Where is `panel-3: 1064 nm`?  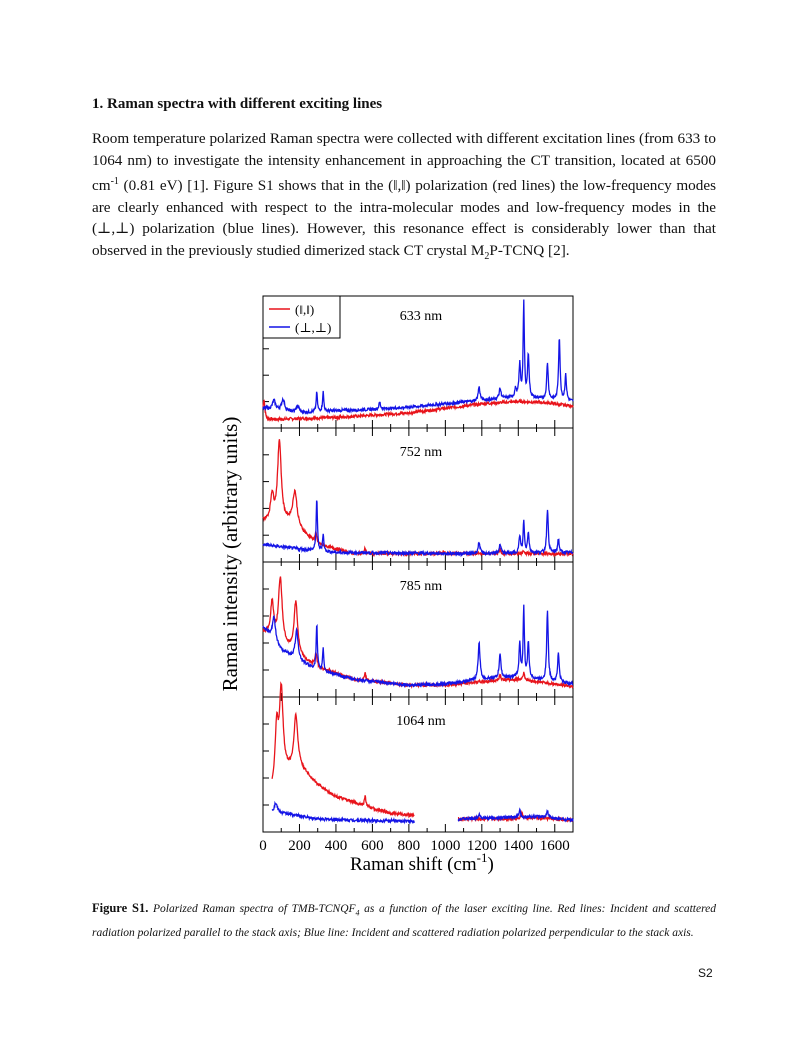
panel-3: 1064 nm is located at coordinates (418, 757).